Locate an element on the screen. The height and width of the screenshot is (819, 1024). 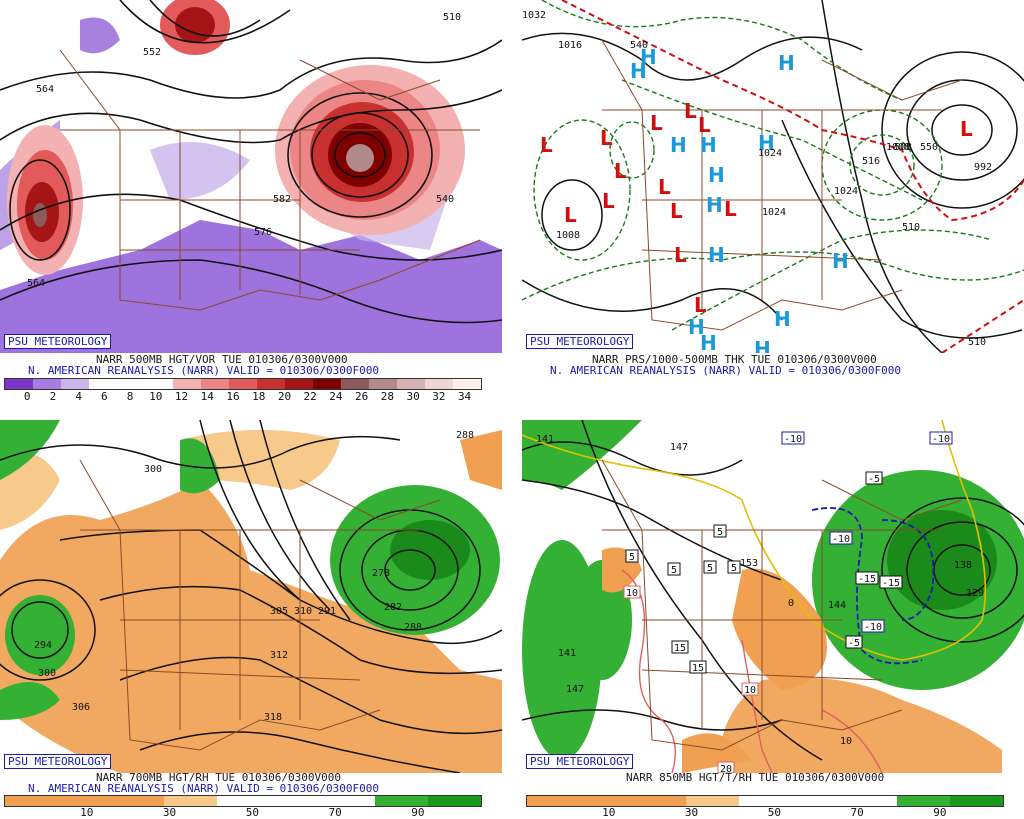
panel4-title-line1: NARR 850MB HGT/T/RH TUE 010306/0300V000 is located at coordinates (755, 777).